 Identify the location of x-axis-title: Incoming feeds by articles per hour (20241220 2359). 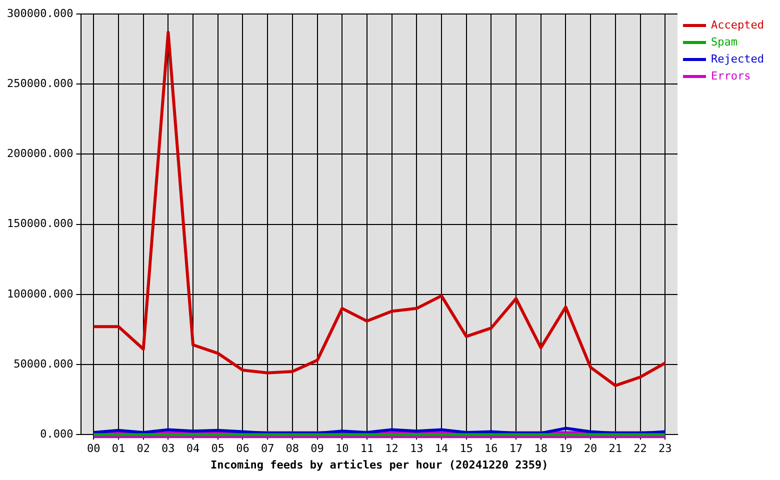
(379, 465).